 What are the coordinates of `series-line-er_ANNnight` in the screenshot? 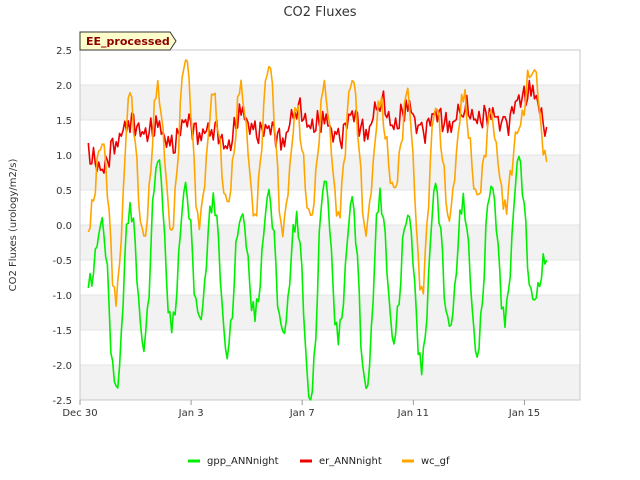 It's located at (317, 126).